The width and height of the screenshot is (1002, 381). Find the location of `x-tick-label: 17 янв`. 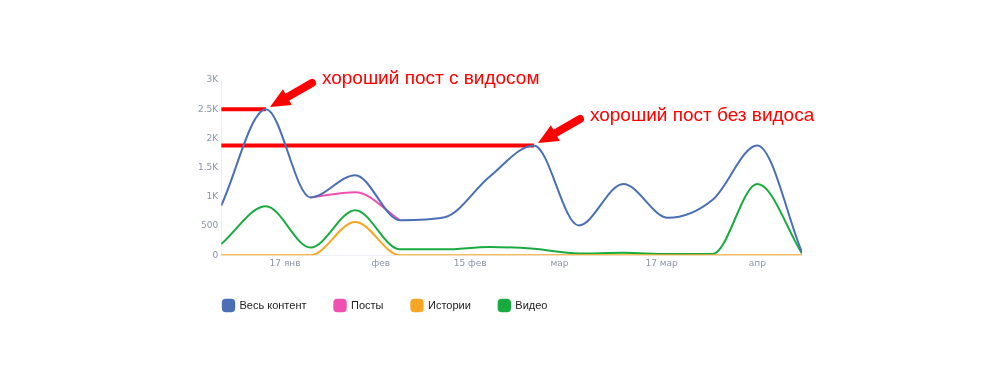

x-tick-label: 17 янв is located at coordinates (285, 262).